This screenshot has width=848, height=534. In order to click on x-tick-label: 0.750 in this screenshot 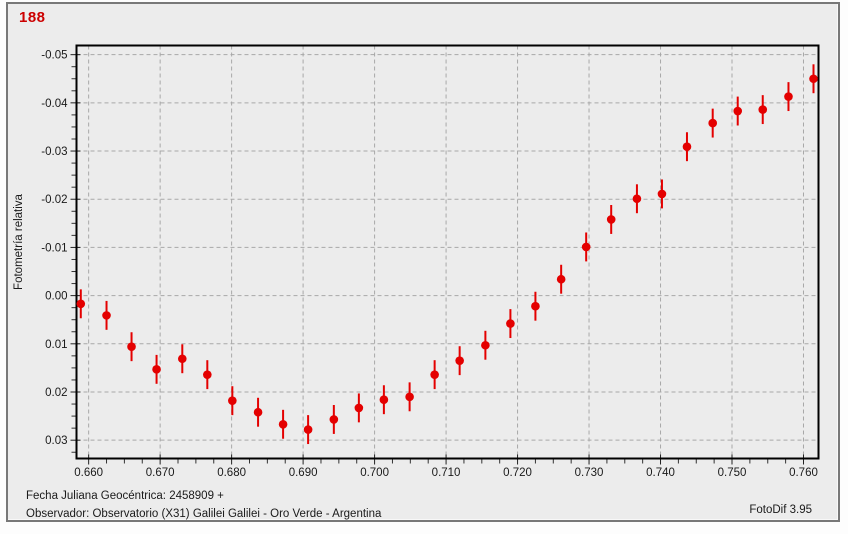, I will do `click(732, 473)`.